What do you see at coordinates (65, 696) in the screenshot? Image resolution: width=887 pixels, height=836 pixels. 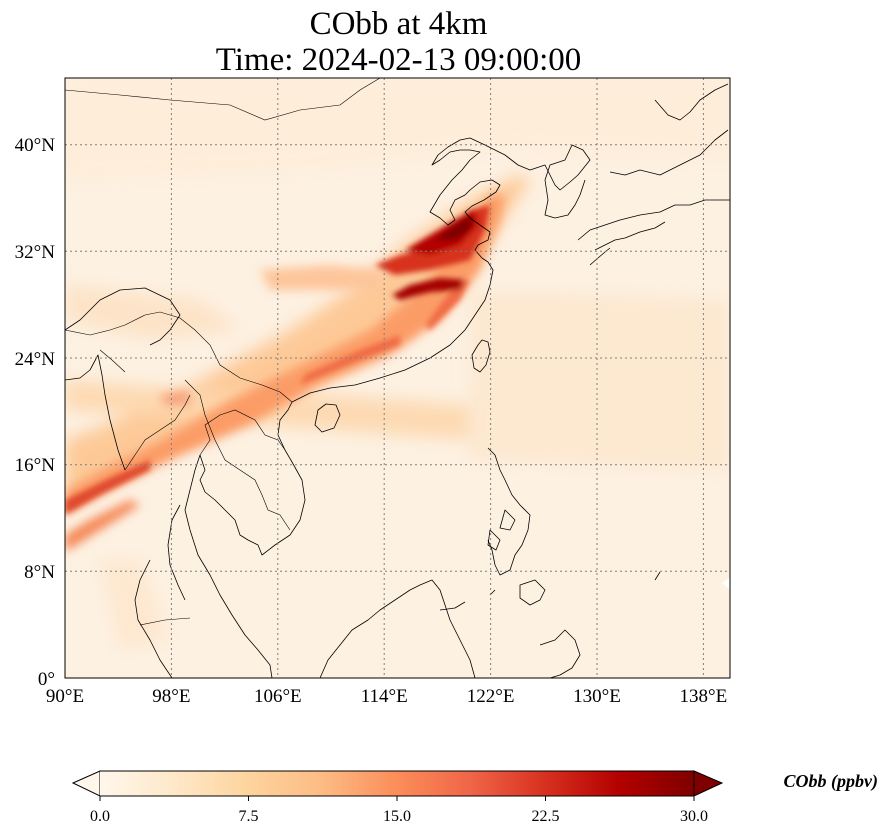 I see `lon-tick-label: 90°E` at bounding box center [65, 696].